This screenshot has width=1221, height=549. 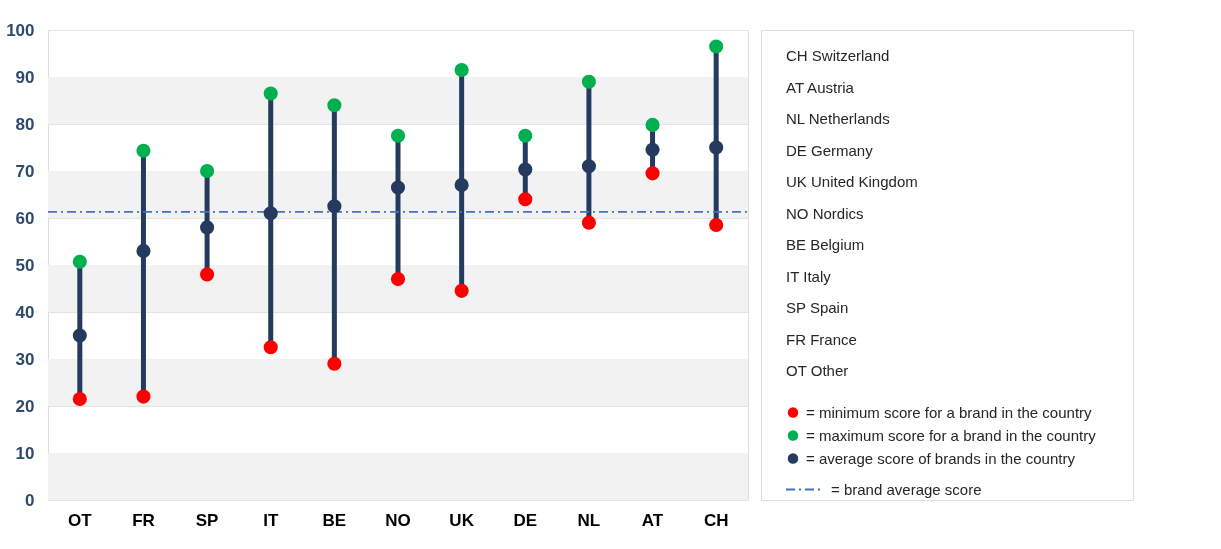 I want to click on x-tick-label: BE, so click(x=334, y=520).